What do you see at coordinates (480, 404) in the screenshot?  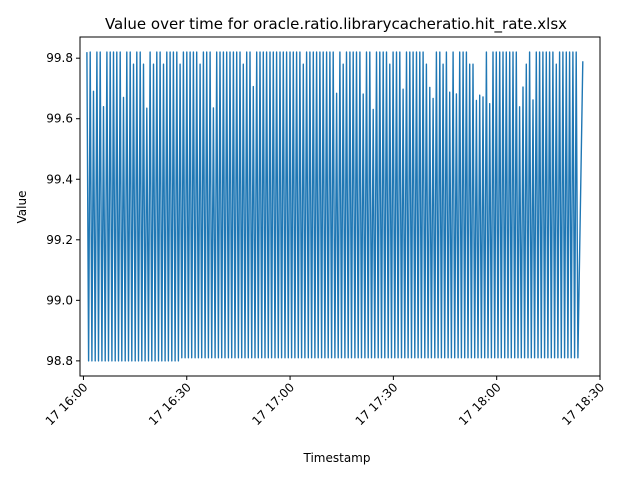 I see `x-tick-label: 17 18:00` at bounding box center [480, 404].